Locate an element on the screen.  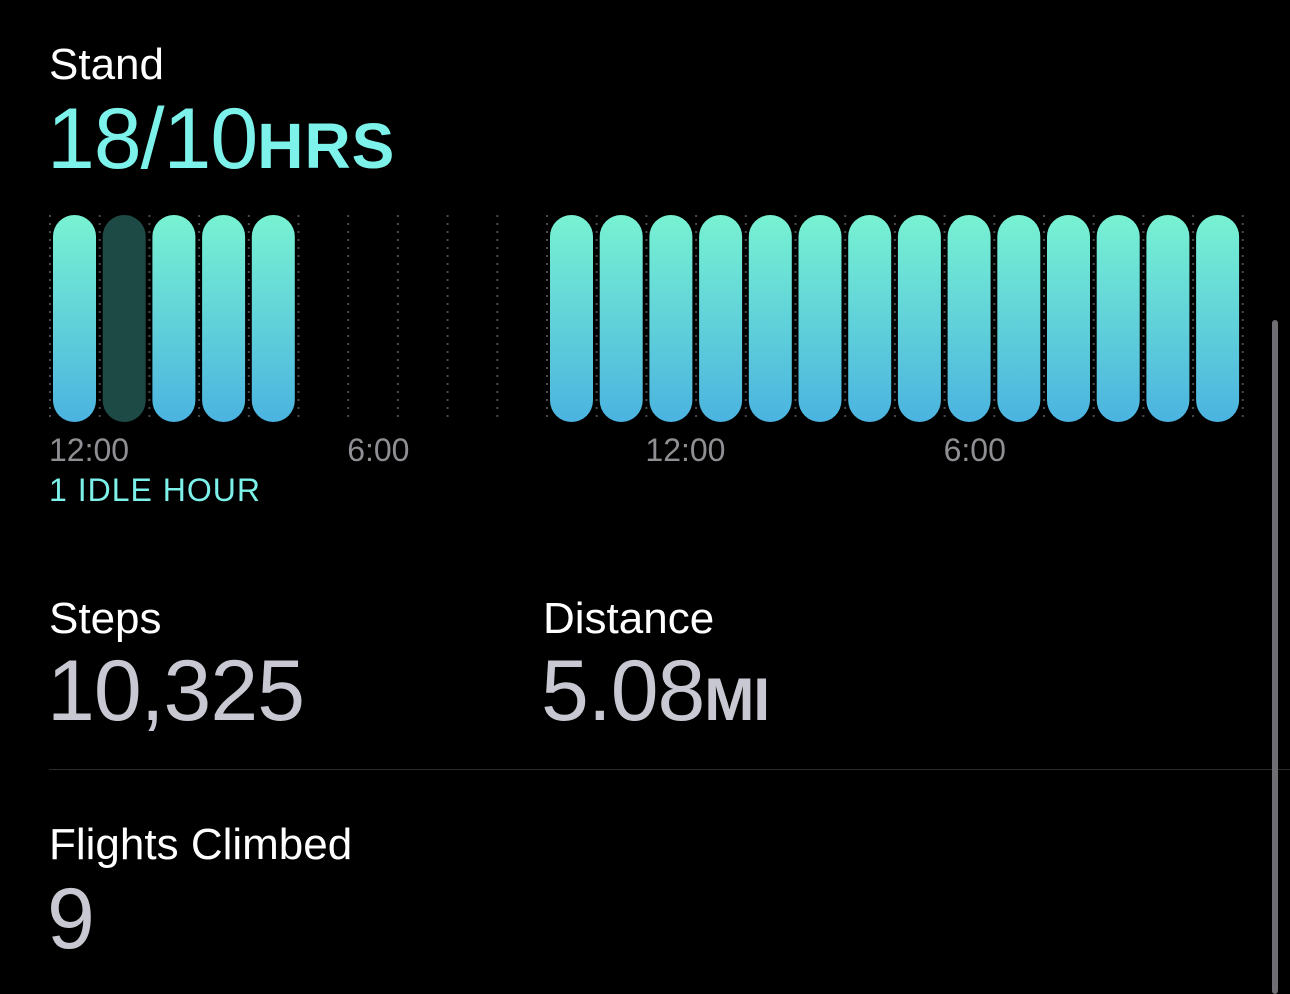
steps-label: Steps is located at coordinates (105, 618).